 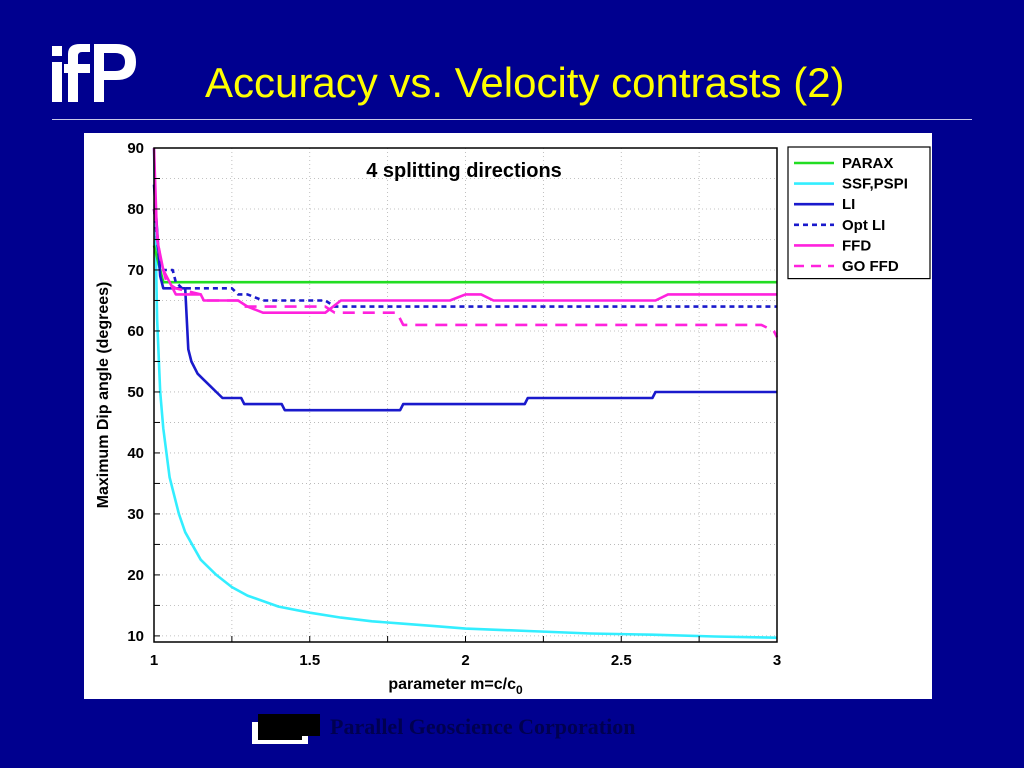 I want to click on legend-box, so click(x=859, y=213).